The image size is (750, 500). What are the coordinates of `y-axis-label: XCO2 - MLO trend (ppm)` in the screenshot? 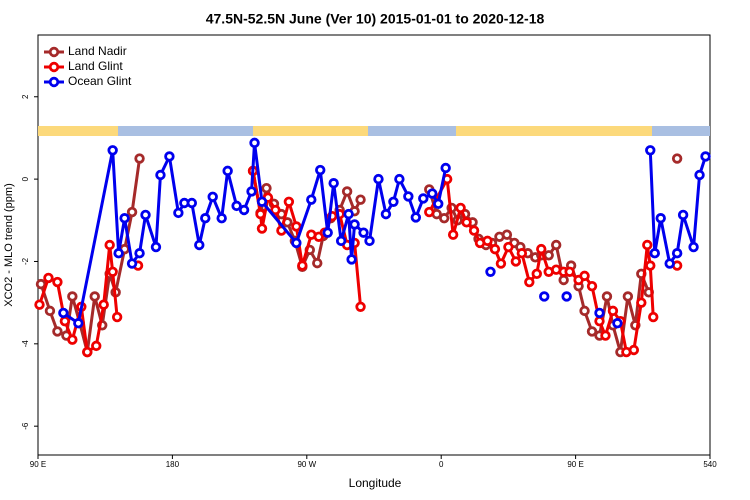 It's located at (9, 244).